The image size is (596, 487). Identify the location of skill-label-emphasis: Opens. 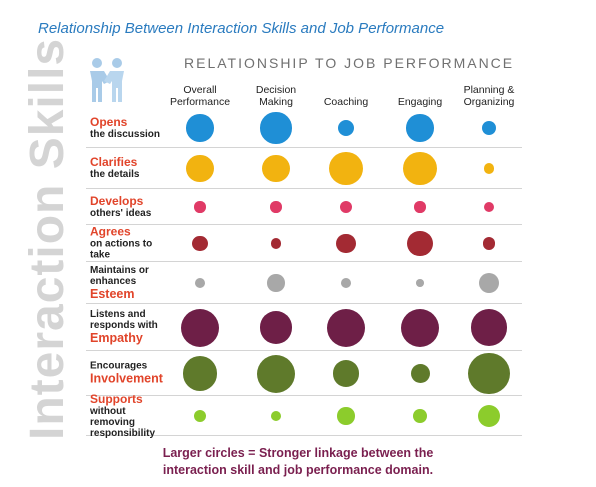
(109, 121).